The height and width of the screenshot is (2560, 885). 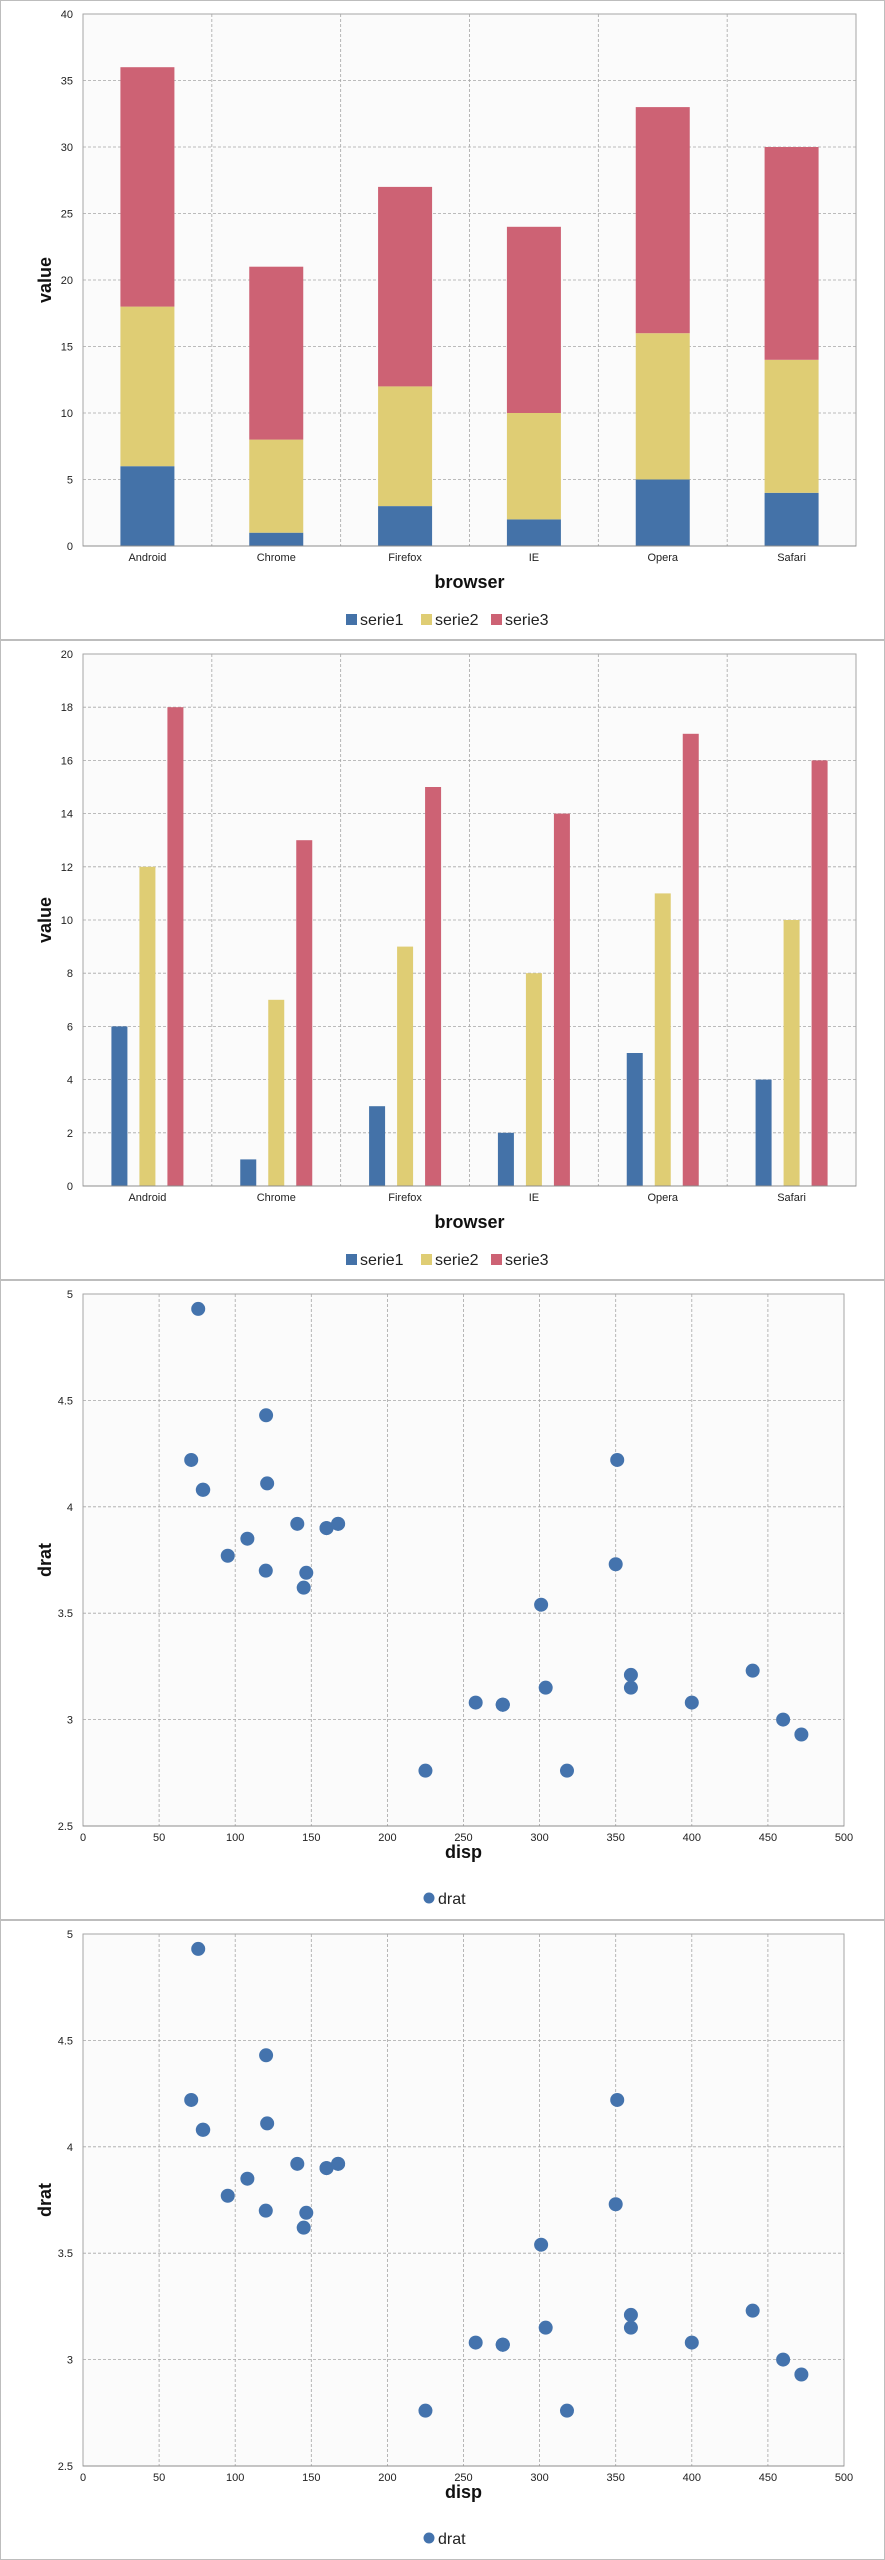 What do you see at coordinates (65, 1614) in the screenshot?
I see `y-tick-label: 3.5` at bounding box center [65, 1614].